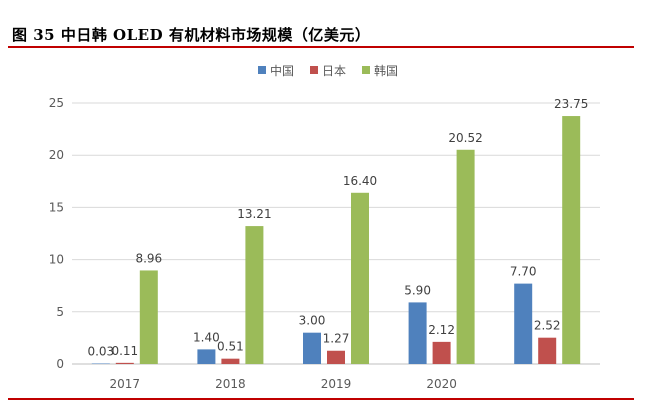 The width and height of the screenshot is (659, 404). Describe the element at coordinates (441, 384) in the screenshot. I see `x-tick-label: 2020` at that location.